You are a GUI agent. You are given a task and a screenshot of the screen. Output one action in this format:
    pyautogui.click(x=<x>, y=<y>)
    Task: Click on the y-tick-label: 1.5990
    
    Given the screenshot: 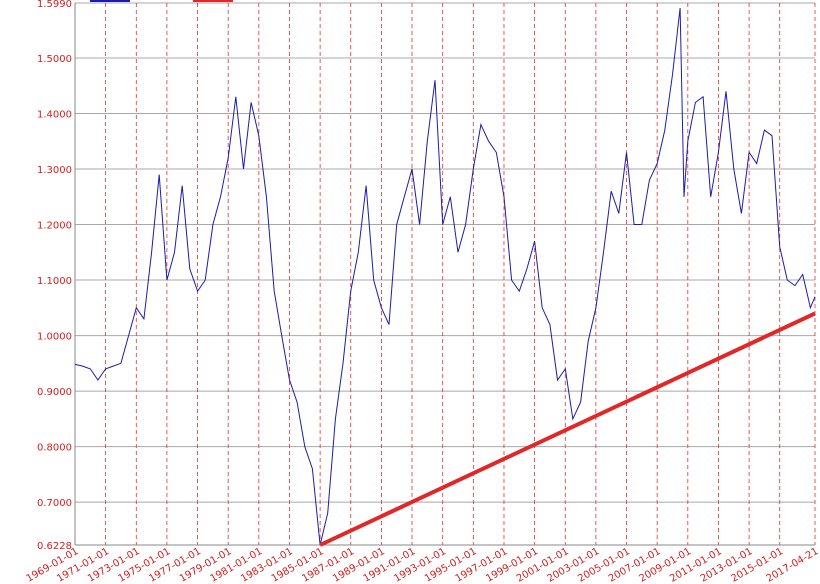 What is the action you would take?
    pyautogui.click(x=54, y=5)
    